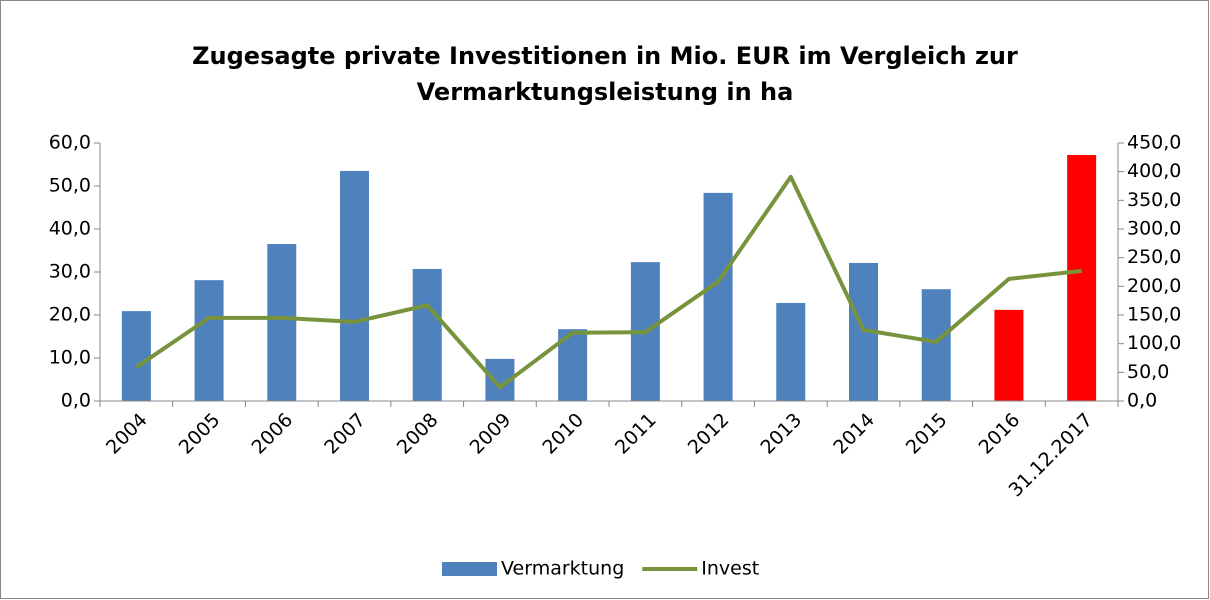 Image resolution: width=1210 pixels, height=600 pixels. What do you see at coordinates (70, 358) in the screenshot?
I see `y-tick-label: 10,0` at bounding box center [70, 358].